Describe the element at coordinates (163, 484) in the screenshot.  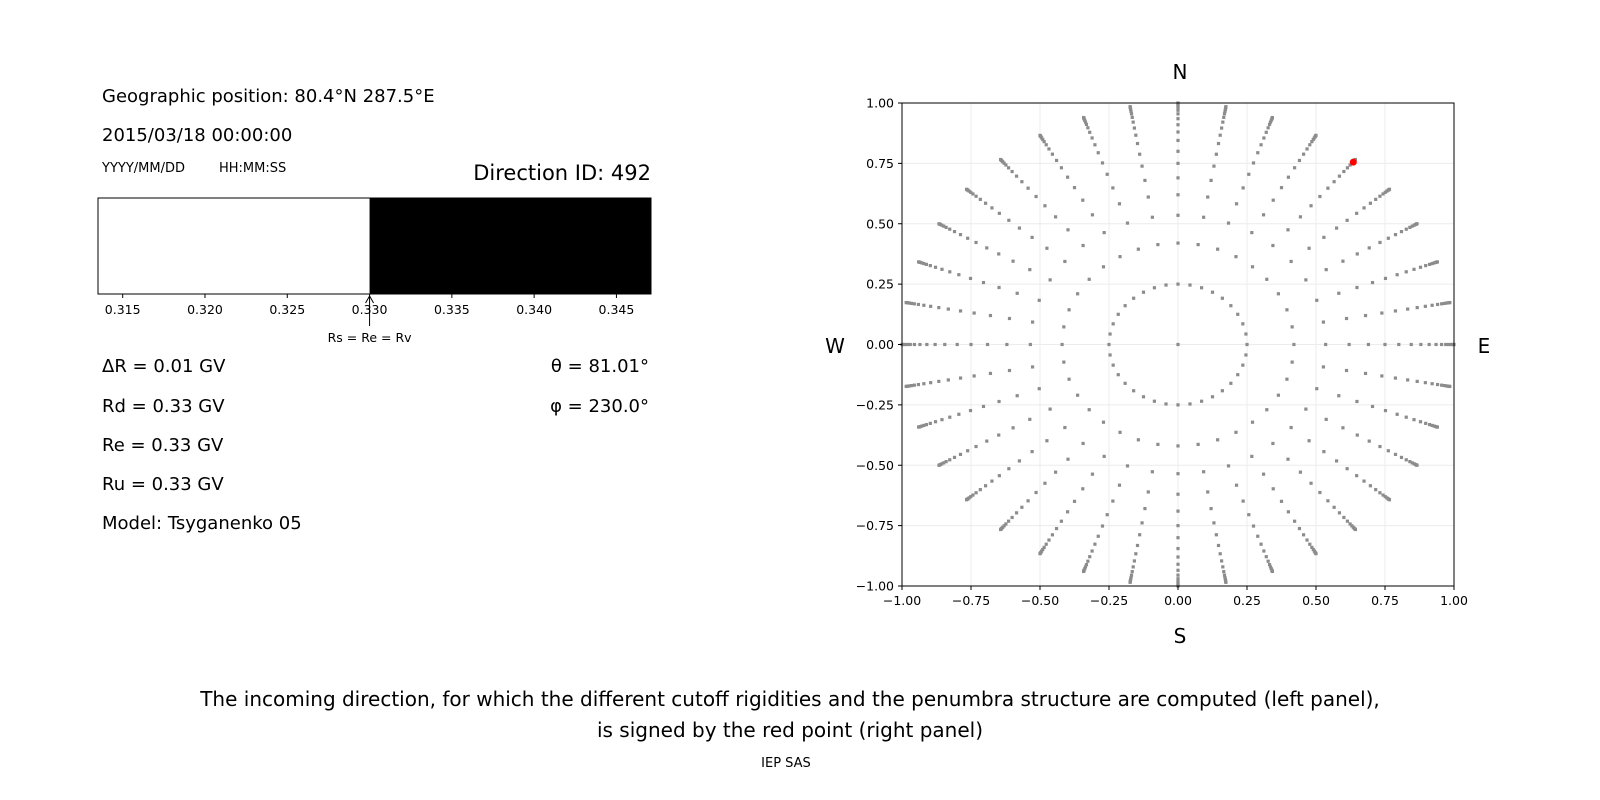
I see `param-ru: Ru = 0.33 GV` at that location.